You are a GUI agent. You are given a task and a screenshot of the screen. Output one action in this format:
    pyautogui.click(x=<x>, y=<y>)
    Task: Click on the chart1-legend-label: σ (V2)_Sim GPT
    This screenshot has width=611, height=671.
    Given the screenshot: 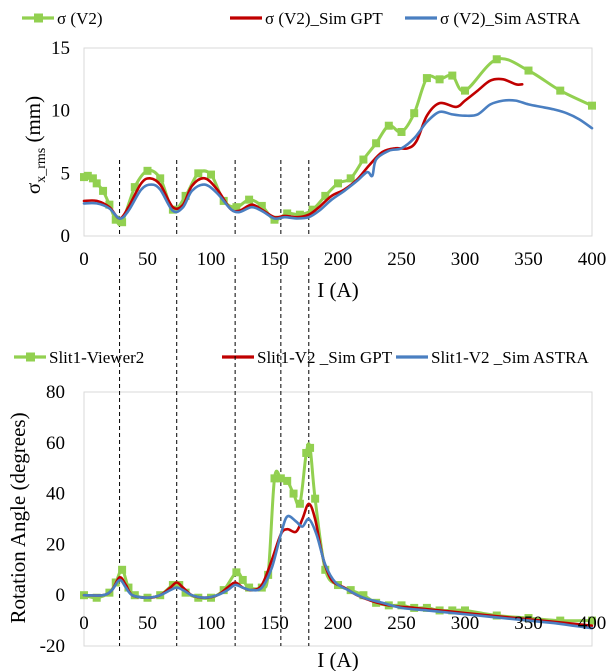 What is the action you would take?
    pyautogui.click(x=324, y=18)
    